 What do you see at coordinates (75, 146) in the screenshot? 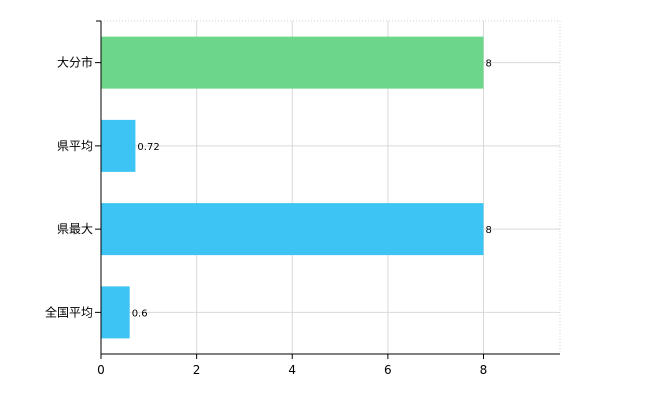
I see `category-label-1: 県平均` at bounding box center [75, 146].